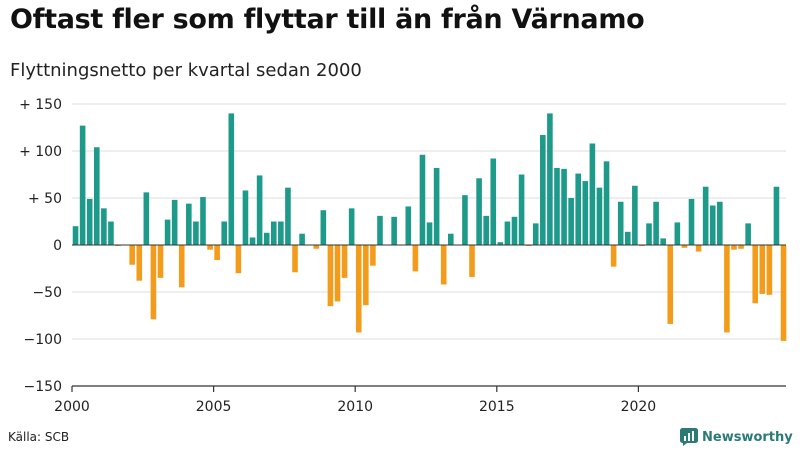  I want to click on x-tick-label: 2000, so click(72, 407).